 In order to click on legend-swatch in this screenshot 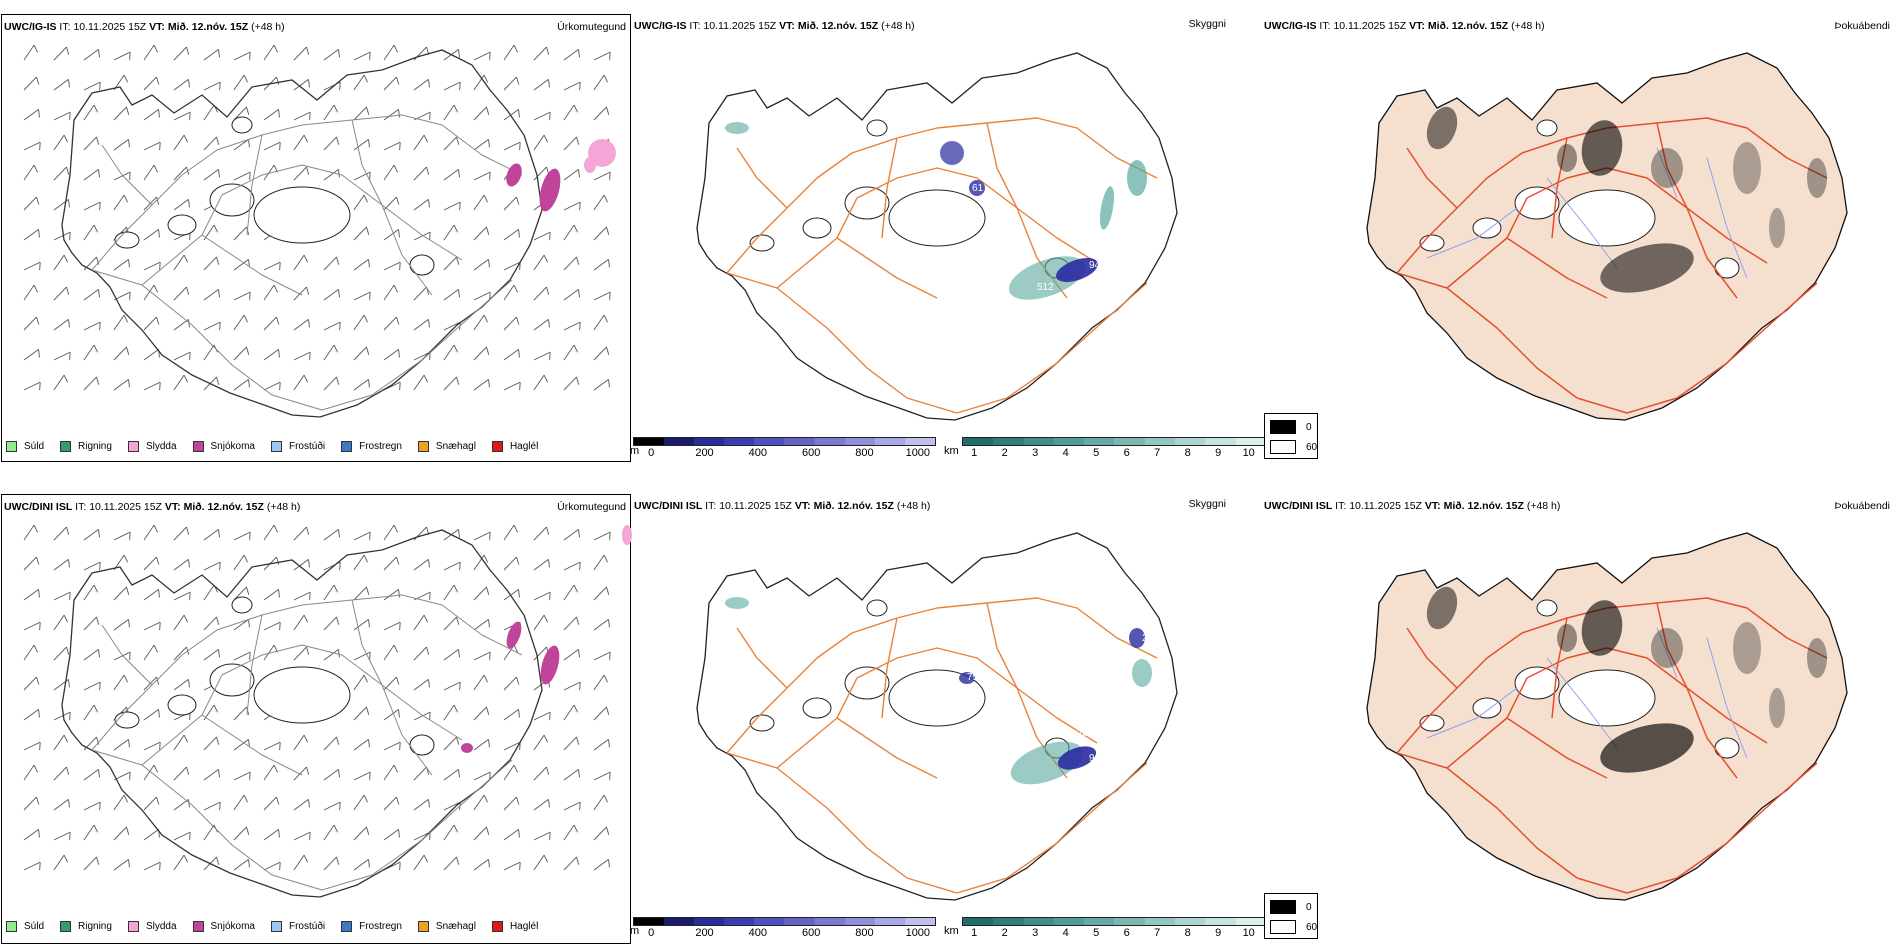, I will do `click(497, 926)`.